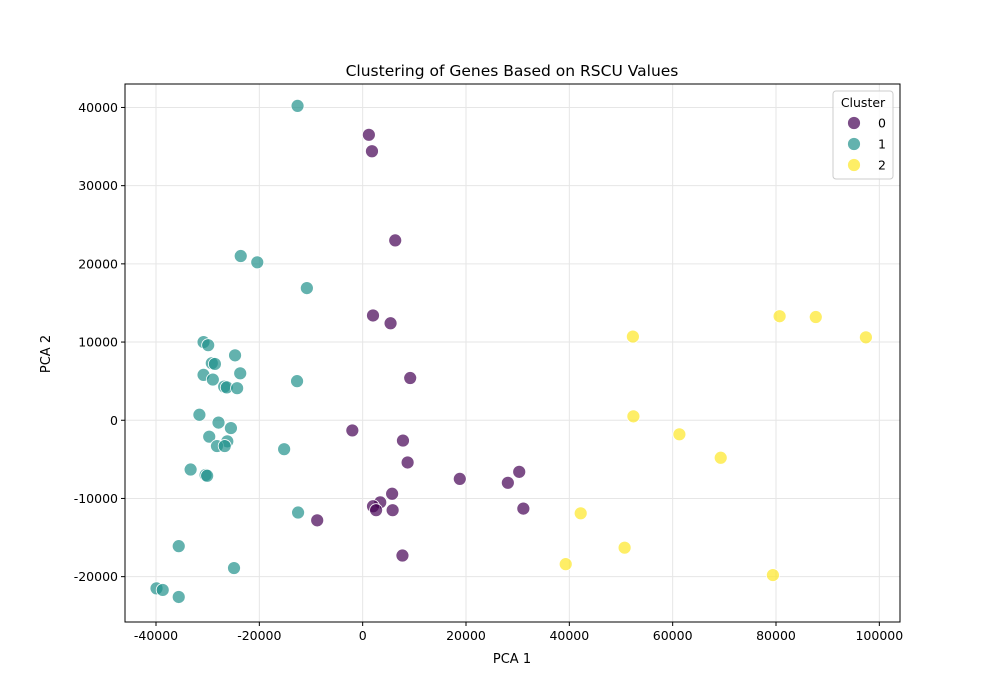  What do you see at coordinates (156, 635) in the screenshot?
I see `x-tick-label: -40000` at bounding box center [156, 635].